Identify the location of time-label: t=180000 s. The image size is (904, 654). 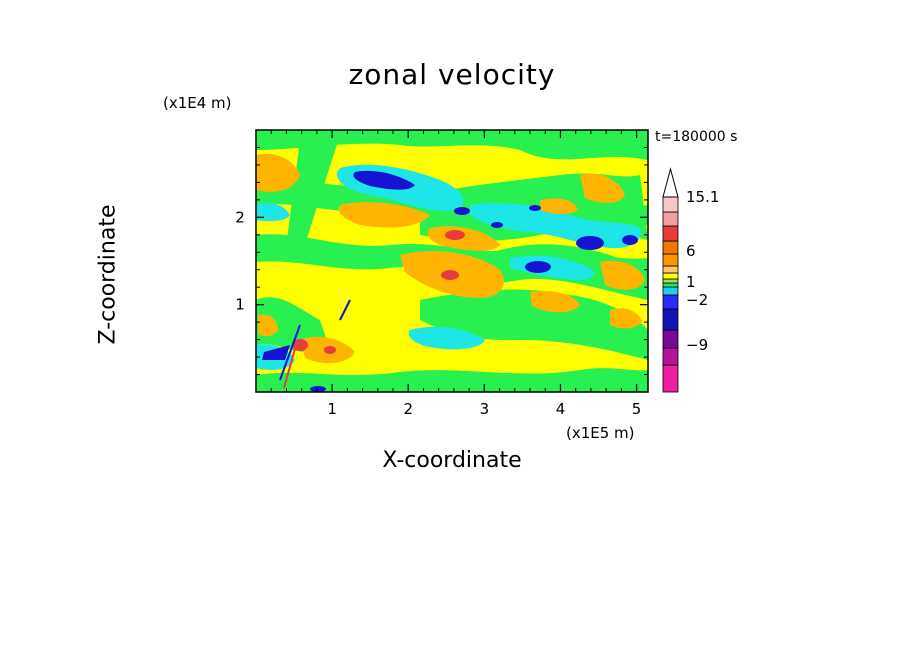
(696, 137).